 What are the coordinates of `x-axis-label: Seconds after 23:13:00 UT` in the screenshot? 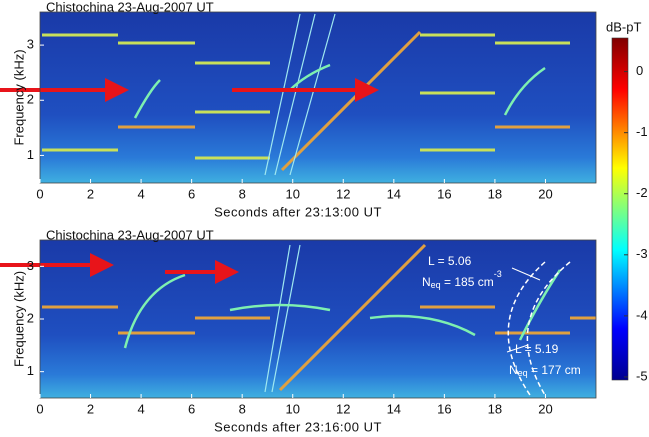 It's located at (298, 211).